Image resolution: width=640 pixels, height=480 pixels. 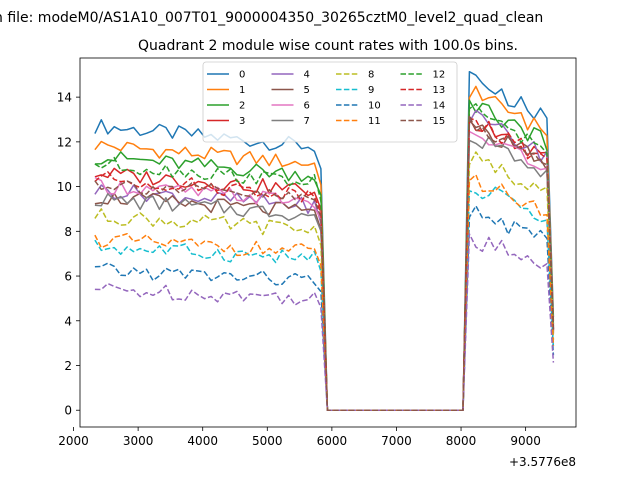 I want to click on x-tick-label: 8000, so click(x=461, y=441).